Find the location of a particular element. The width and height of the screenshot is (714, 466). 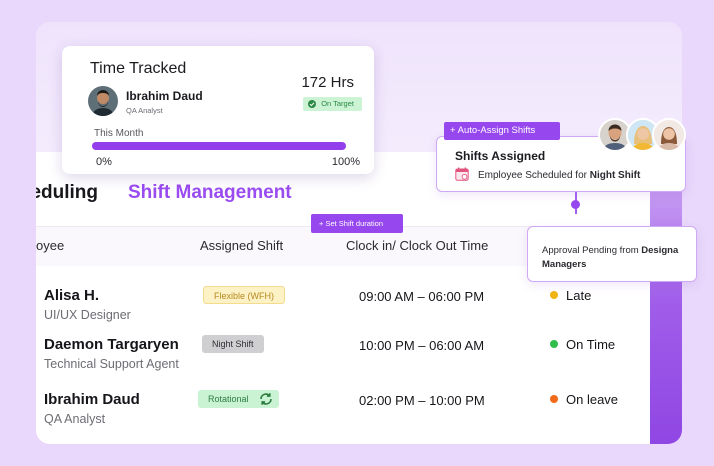

status-label: Late is located at coordinates (579, 295).